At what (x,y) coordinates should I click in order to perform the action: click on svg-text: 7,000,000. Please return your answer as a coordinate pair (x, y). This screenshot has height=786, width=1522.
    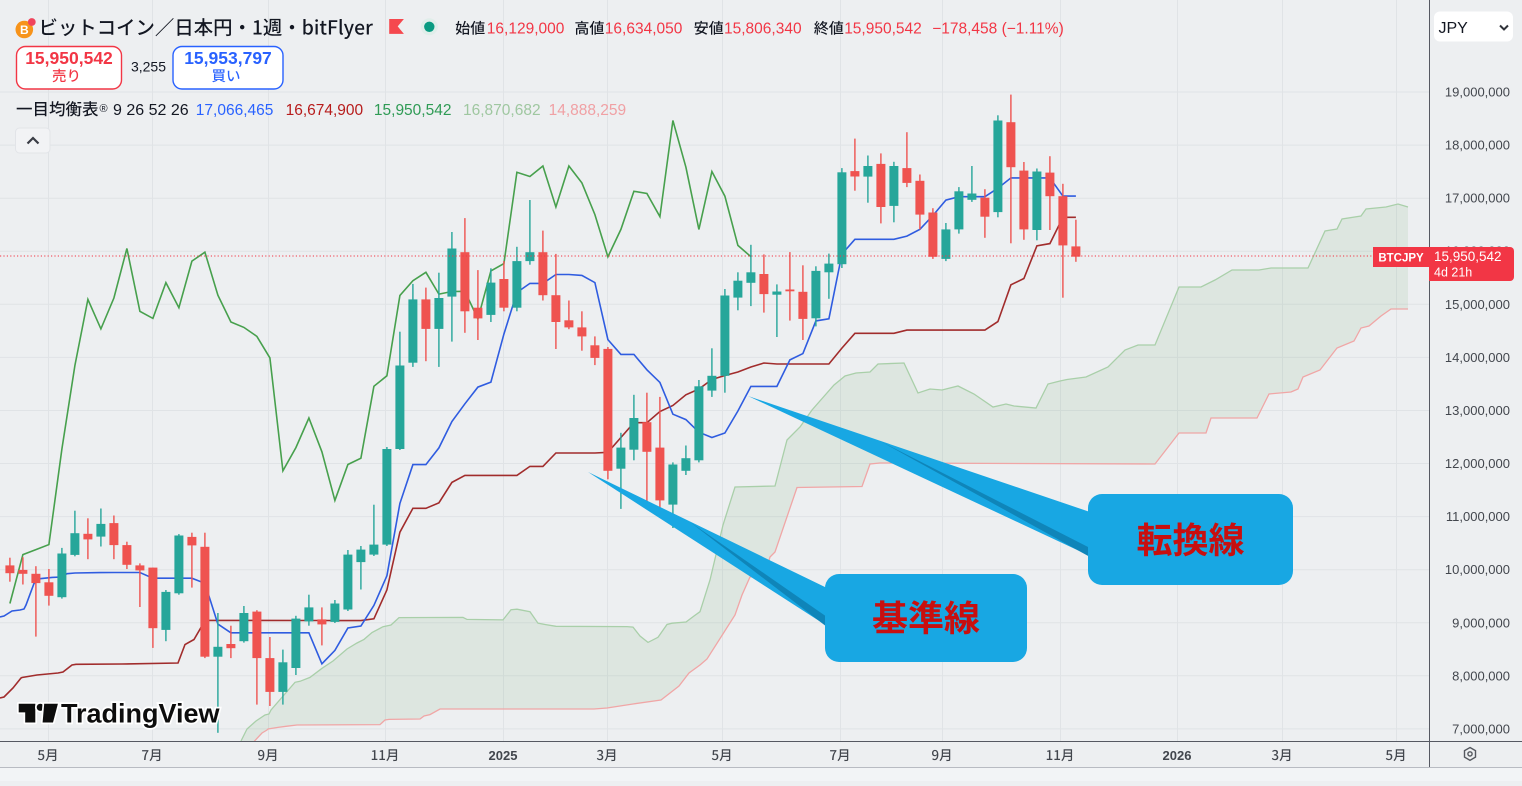
    Looking at the image, I should click on (1481, 728).